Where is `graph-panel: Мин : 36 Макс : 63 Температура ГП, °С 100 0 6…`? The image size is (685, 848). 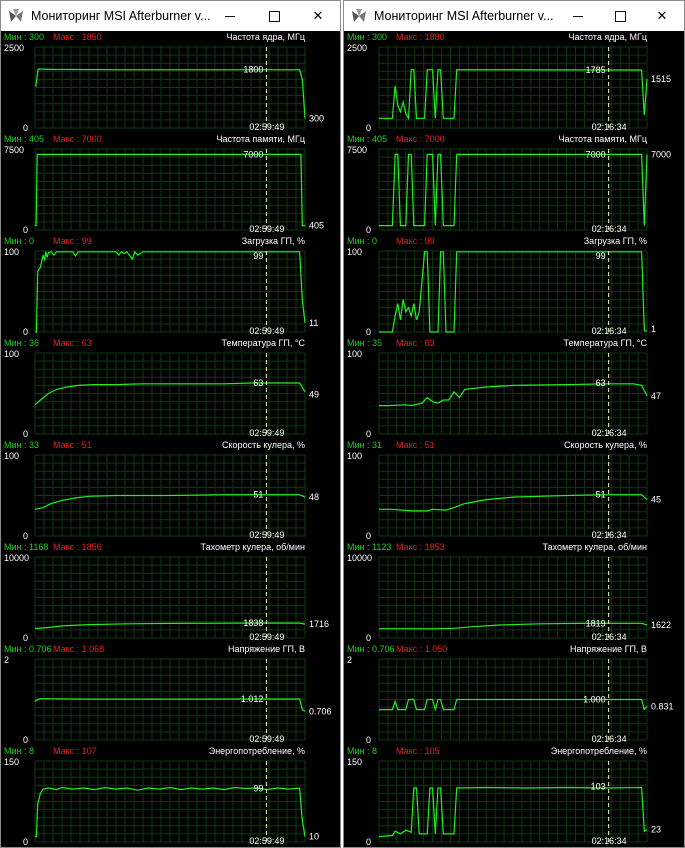
graph-panel: Мин : 36 Макс : 63 Температура ГП, °С 100 0 6… is located at coordinates (161, 388).